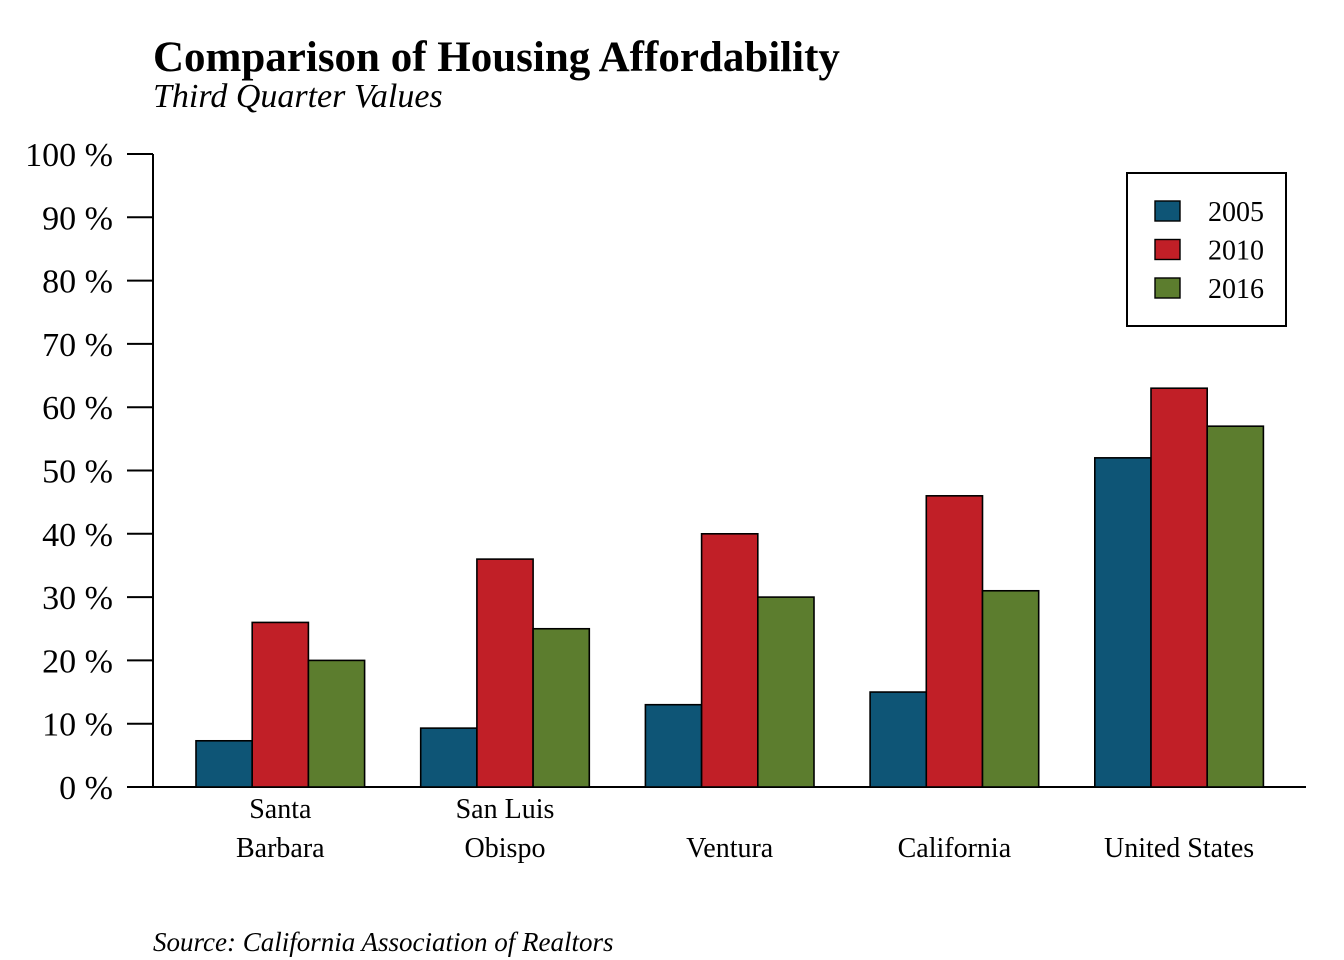  I want to click on bar-2016-ventura, so click(785, 692).